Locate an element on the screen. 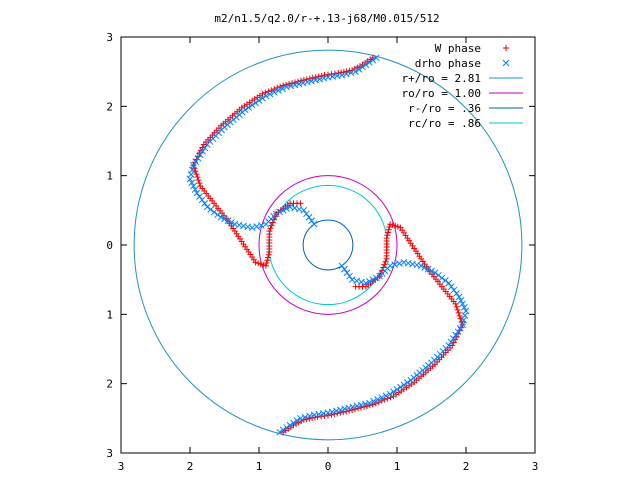  chart-title: m2/n1.5/q2.0/r-+.13-j68/M0.015/512 is located at coordinates (326, 18).